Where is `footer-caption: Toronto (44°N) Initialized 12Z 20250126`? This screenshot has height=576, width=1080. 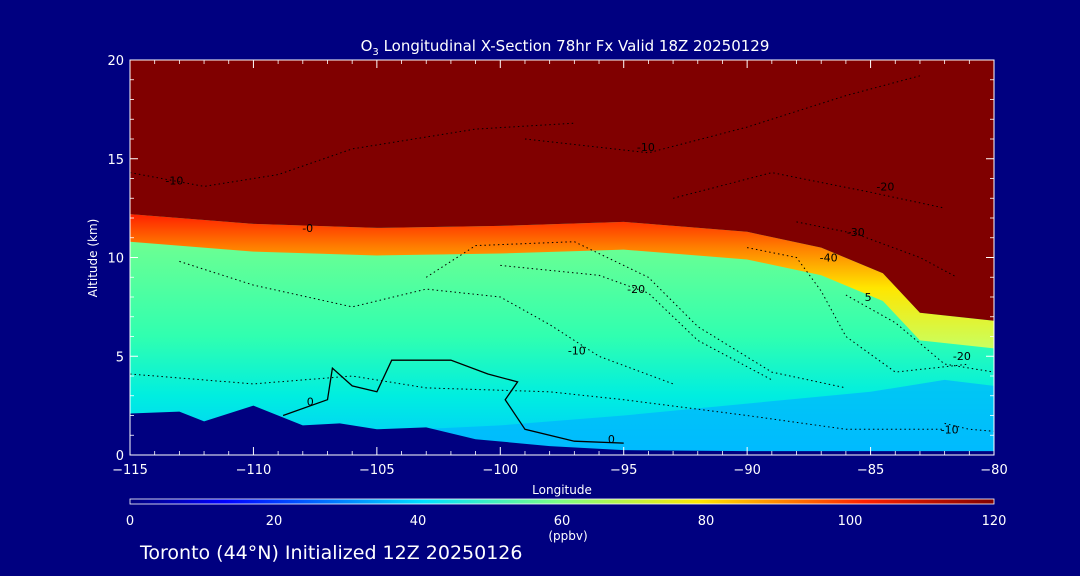
footer-caption: Toronto (44°N) Initialized 12Z 20250126 is located at coordinates (331, 553).